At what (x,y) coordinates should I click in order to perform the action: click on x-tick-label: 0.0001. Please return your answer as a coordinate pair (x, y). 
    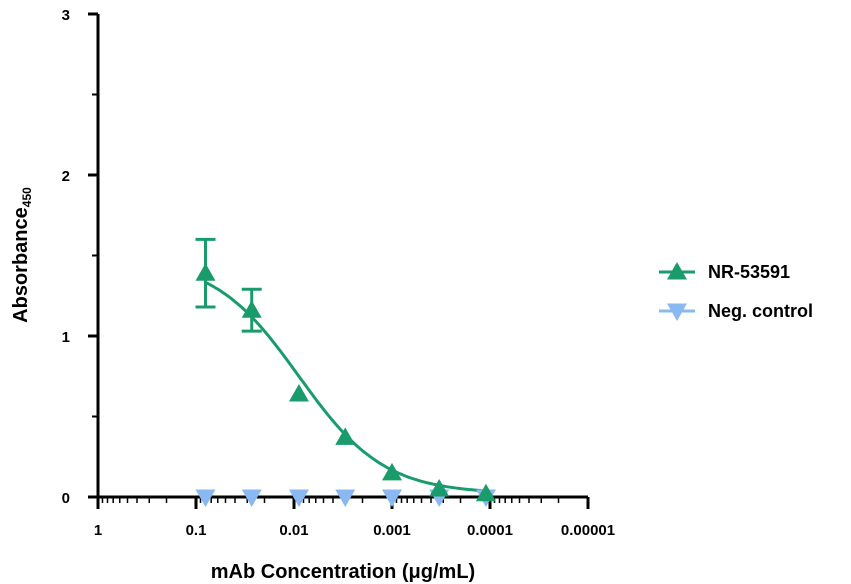
    Looking at the image, I should click on (490, 530).